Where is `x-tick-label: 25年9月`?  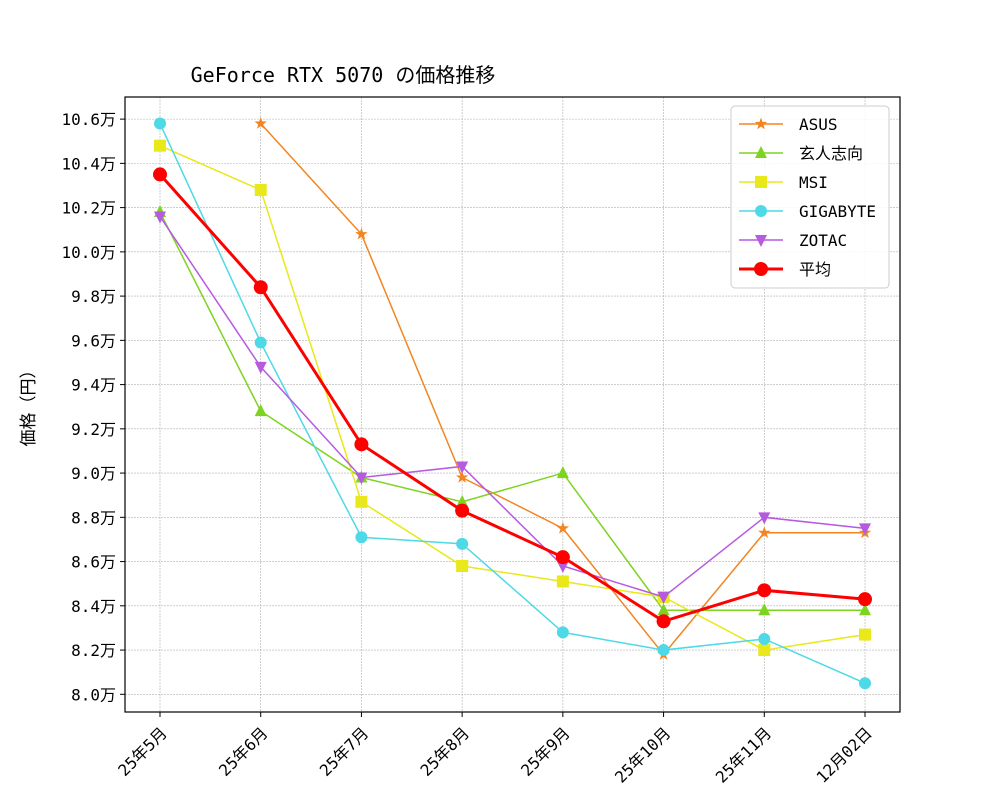
x-tick-label: 25年9月 is located at coordinates (545, 751).